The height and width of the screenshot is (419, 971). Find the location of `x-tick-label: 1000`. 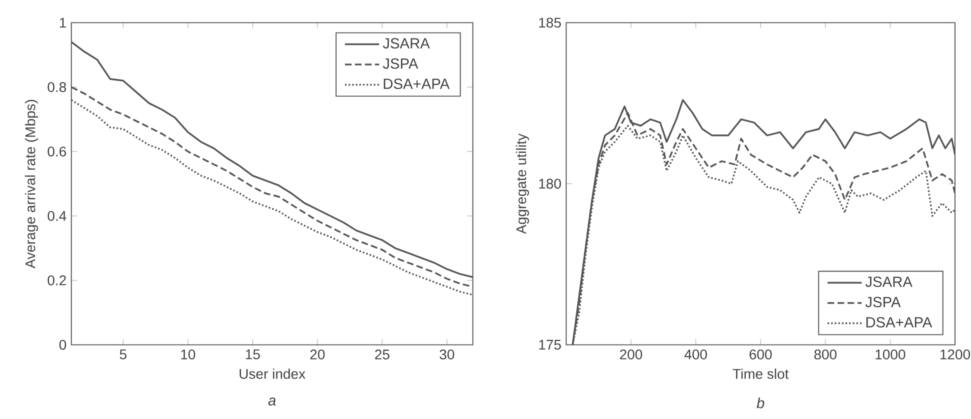

x-tick-label: 1000 is located at coordinates (891, 355).